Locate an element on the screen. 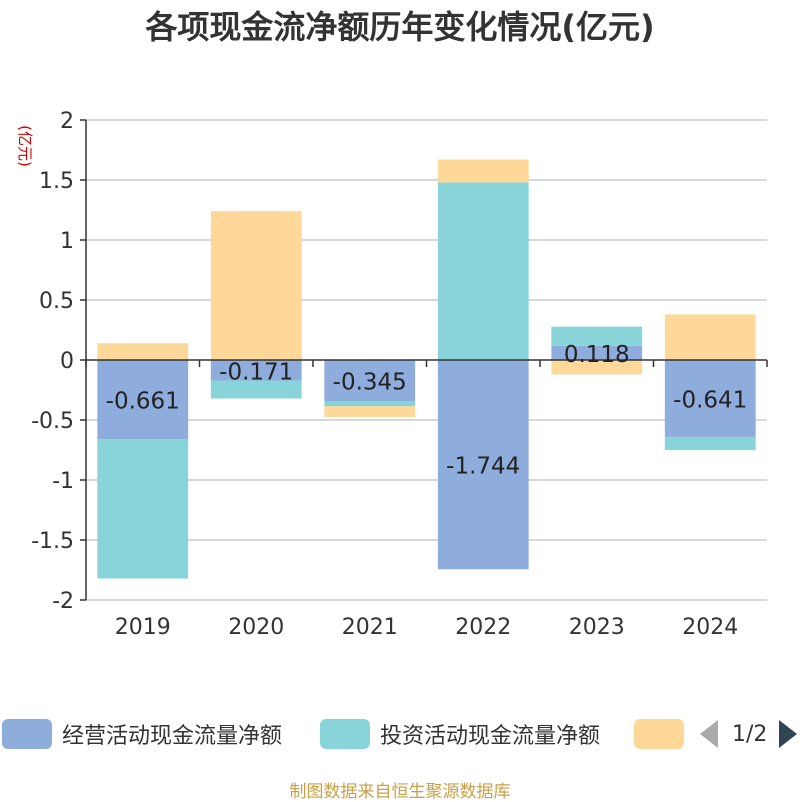 This screenshot has height=802, width=800. bar-series-0-2019 is located at coordinates (143, 400).